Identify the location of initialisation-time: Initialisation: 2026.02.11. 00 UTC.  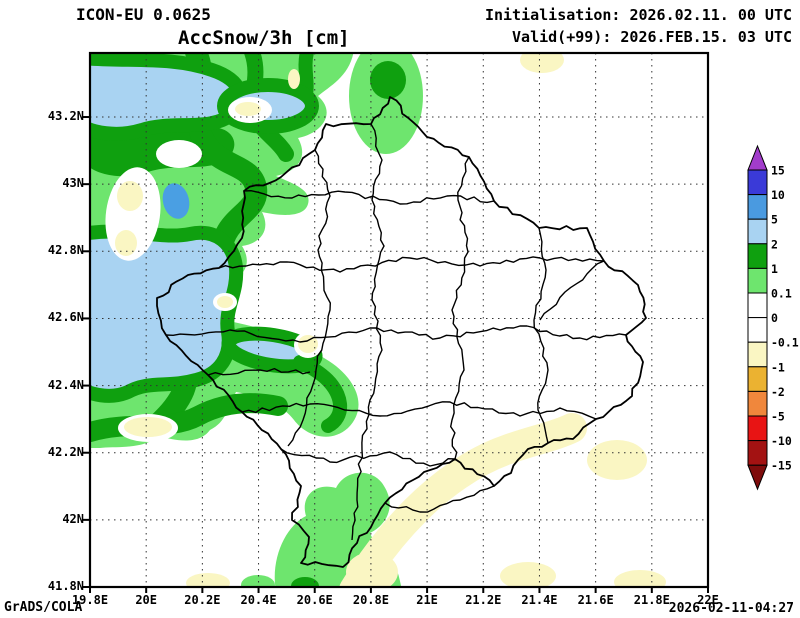
(638, 15).